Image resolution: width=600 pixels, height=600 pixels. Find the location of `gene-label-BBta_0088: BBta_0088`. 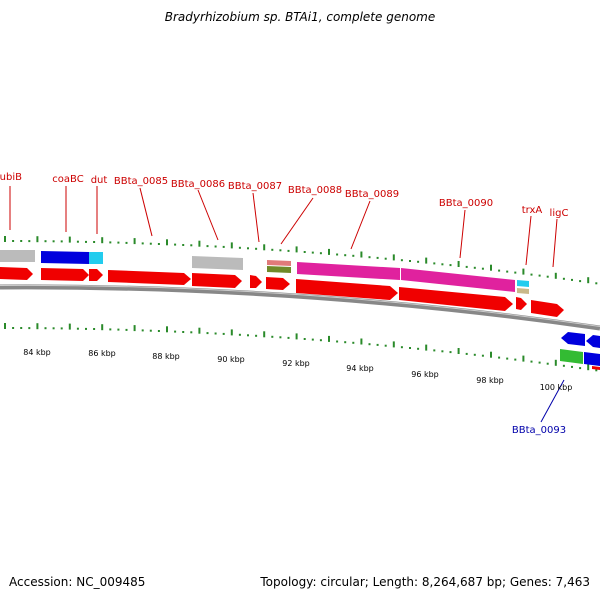

gene-label-BBta_0088: BBta_0088 is located at coordinates (315, 190).